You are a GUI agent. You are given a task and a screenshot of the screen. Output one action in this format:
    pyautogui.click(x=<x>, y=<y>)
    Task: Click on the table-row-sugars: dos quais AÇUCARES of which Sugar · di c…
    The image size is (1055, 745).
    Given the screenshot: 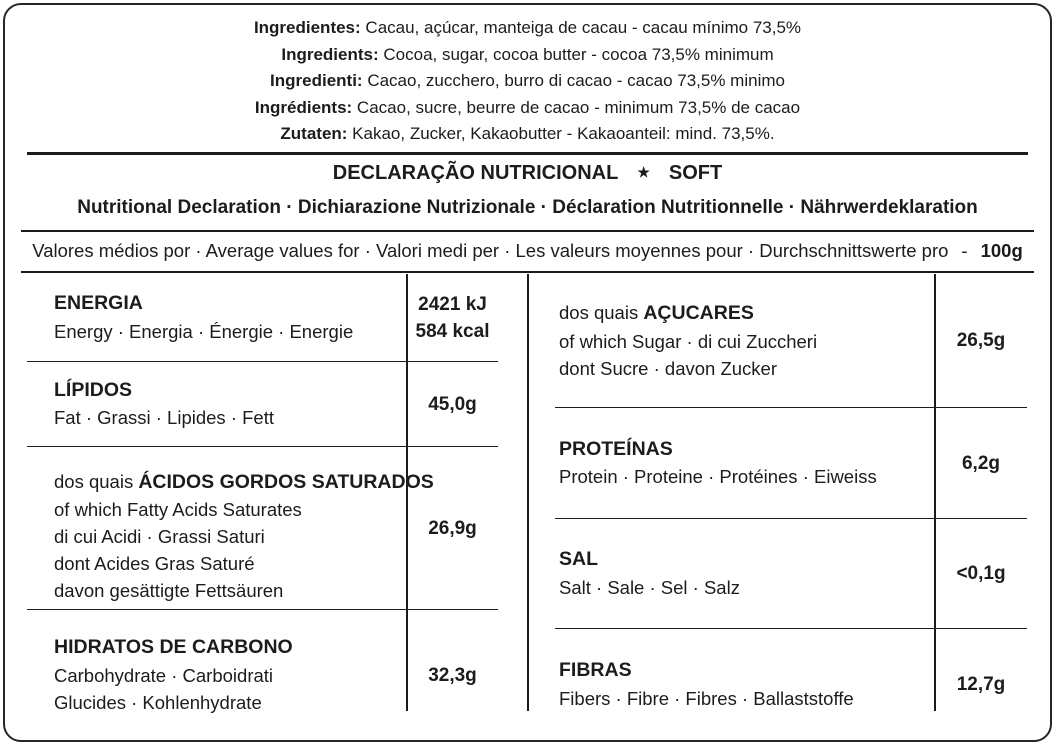 What is the action you would take?
    pyautogui.click(x=791, y=341)
    